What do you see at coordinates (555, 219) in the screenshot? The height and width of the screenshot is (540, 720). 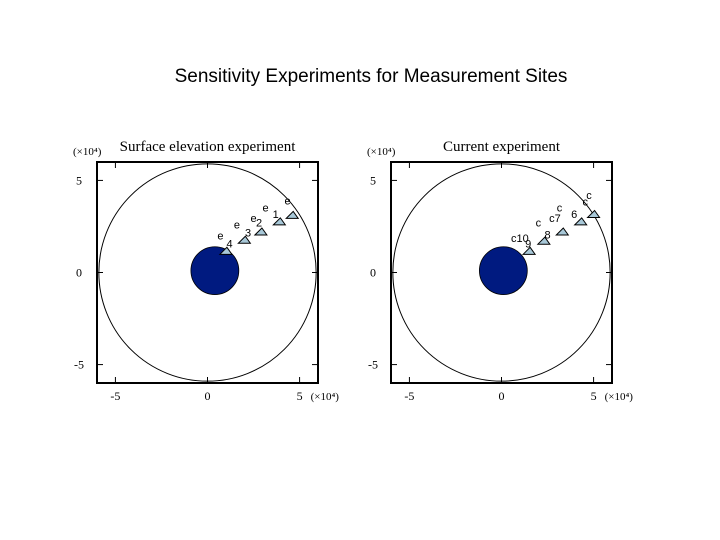 I see `site-label: c7` at bounding box center [555, 219].